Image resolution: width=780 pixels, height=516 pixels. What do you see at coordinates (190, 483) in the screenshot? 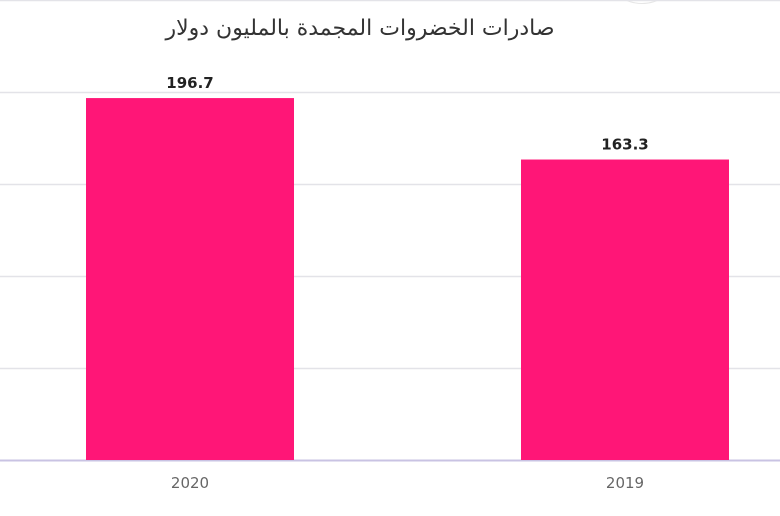
I see `x-tick-label-2020: 2020` at bounding box center [190, 483].